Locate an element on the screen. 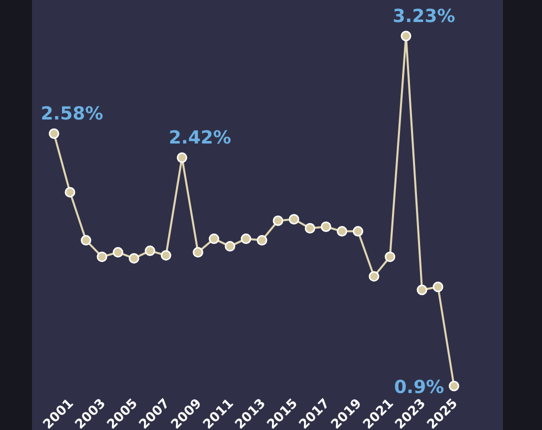 The width and height of the screenshot is (542, 430). data-label: 0.9% is located at coordinates (419, 387).